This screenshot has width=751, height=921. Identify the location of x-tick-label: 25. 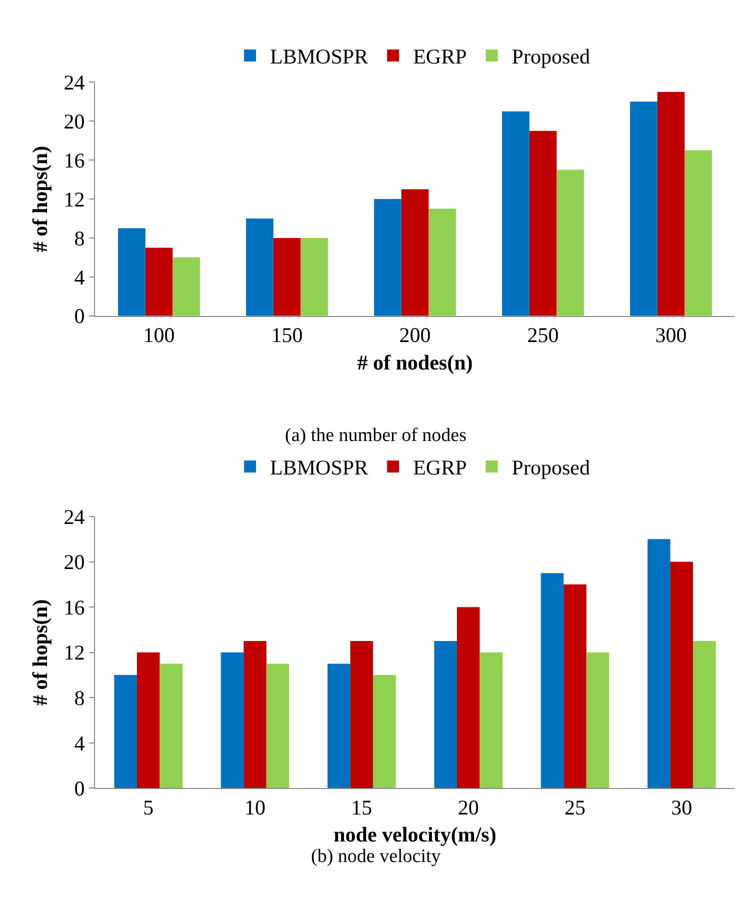
(575, 807).